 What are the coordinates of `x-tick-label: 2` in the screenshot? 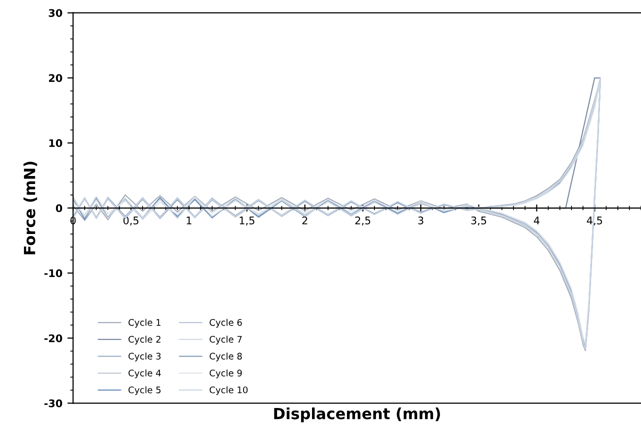 It's located at (305, 220).